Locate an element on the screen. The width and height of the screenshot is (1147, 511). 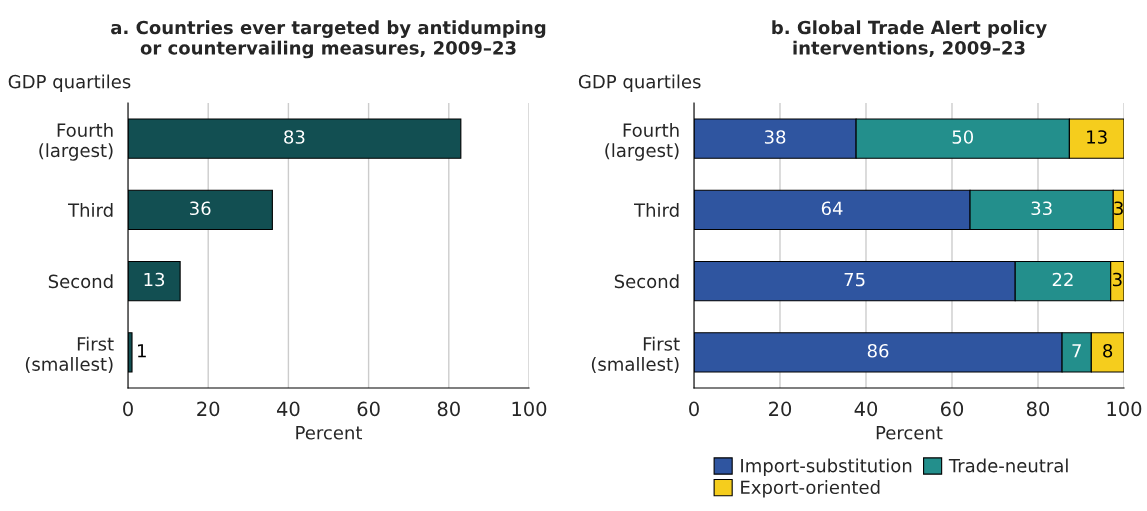
data-label: 36 is located at coordinates (200, 208).